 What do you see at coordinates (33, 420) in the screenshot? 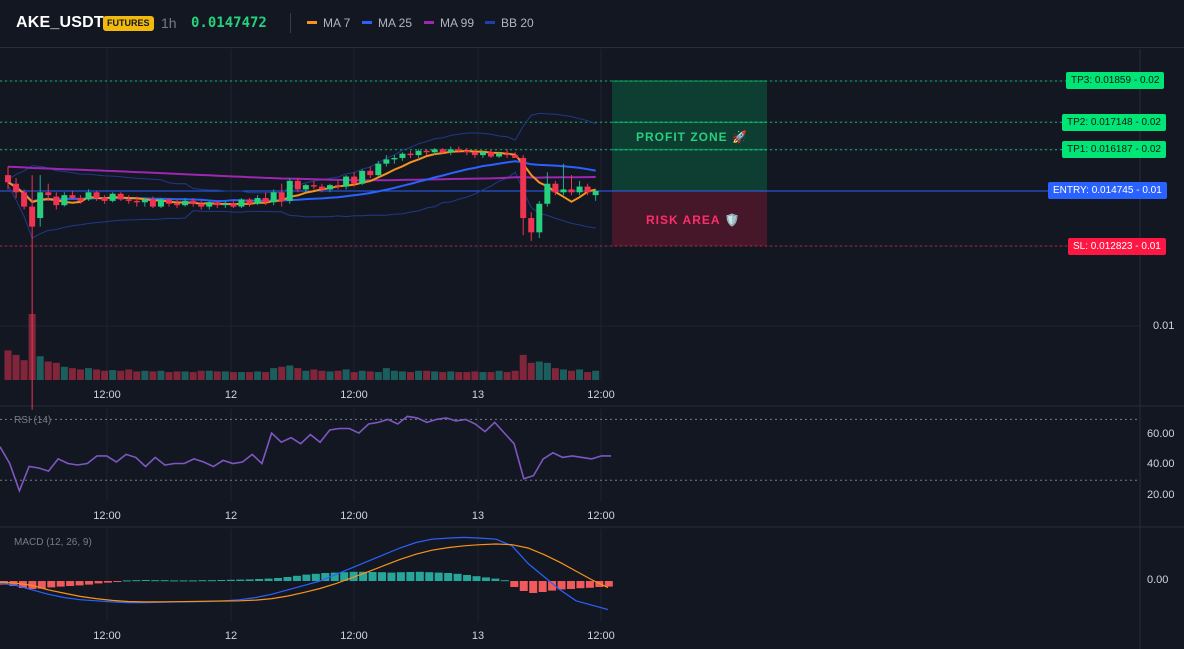
I see `rsi-title: RSI (14)` at bounding box center [33, 420].